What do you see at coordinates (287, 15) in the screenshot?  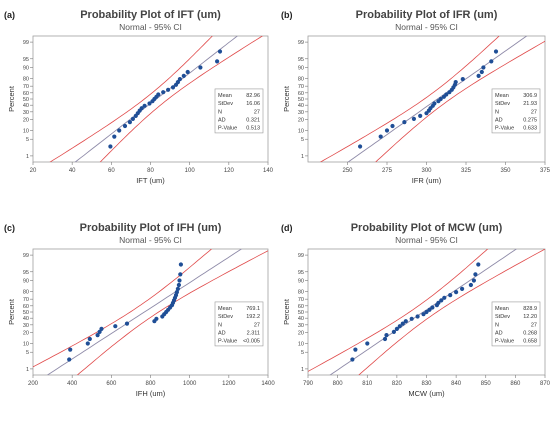 I see `panel-label: (b)` at bounding box center [287, 15].